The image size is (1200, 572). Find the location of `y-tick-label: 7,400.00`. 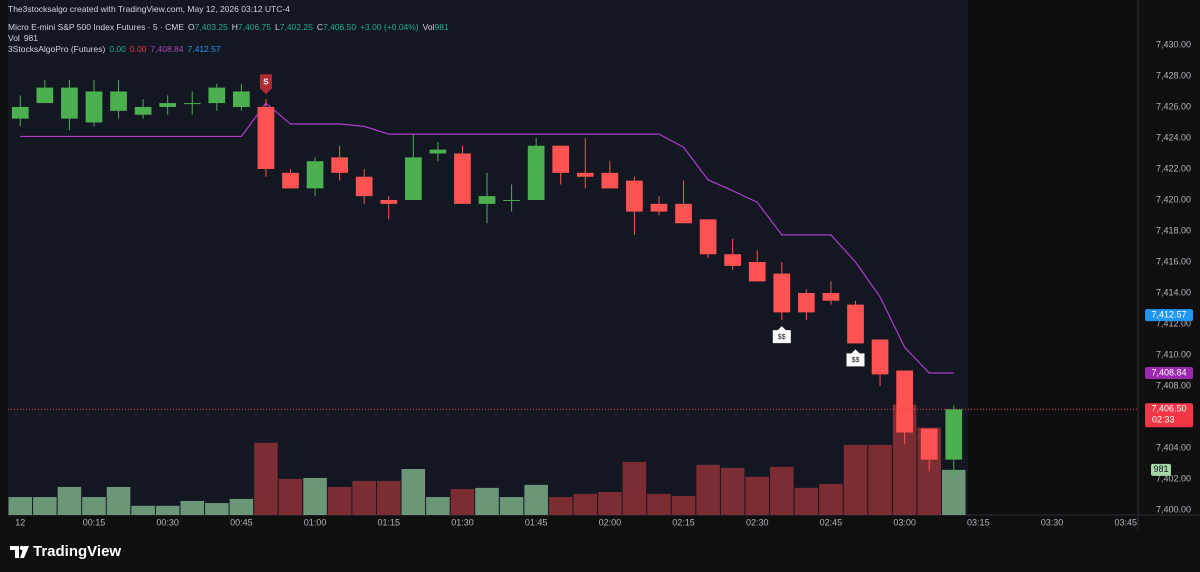

y-tick-label: 7,400.00 is located at coordinates (1173, 509).